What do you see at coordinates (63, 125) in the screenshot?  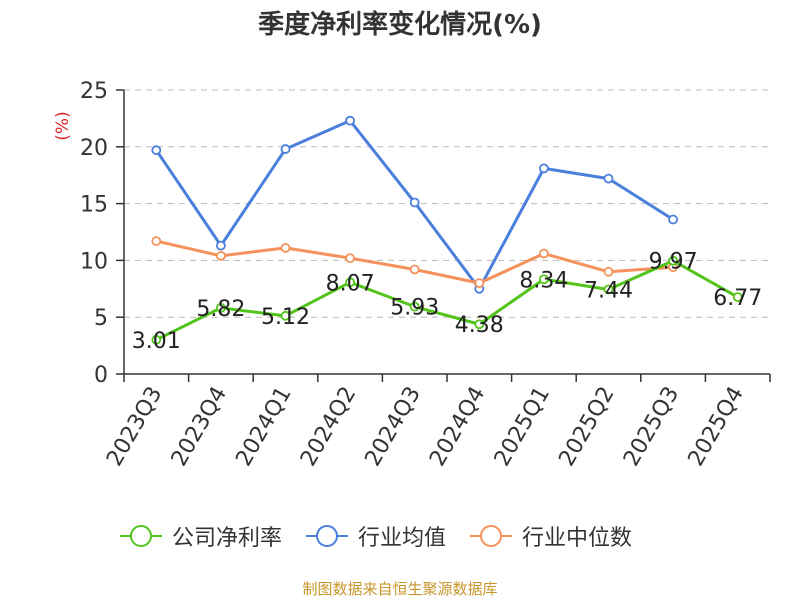 I see `y-axis-label: (%)` at bounding box center [63, 125].